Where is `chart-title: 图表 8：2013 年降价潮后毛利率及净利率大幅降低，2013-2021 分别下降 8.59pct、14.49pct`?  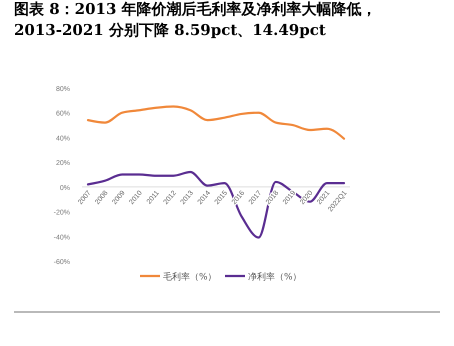
chart-title: 图表 8：2013 年降价潮后毛利率及净利率大幅降低，2013-2021 分别下降 8.59pct、14.49pct is located at coordinates (195, 19).